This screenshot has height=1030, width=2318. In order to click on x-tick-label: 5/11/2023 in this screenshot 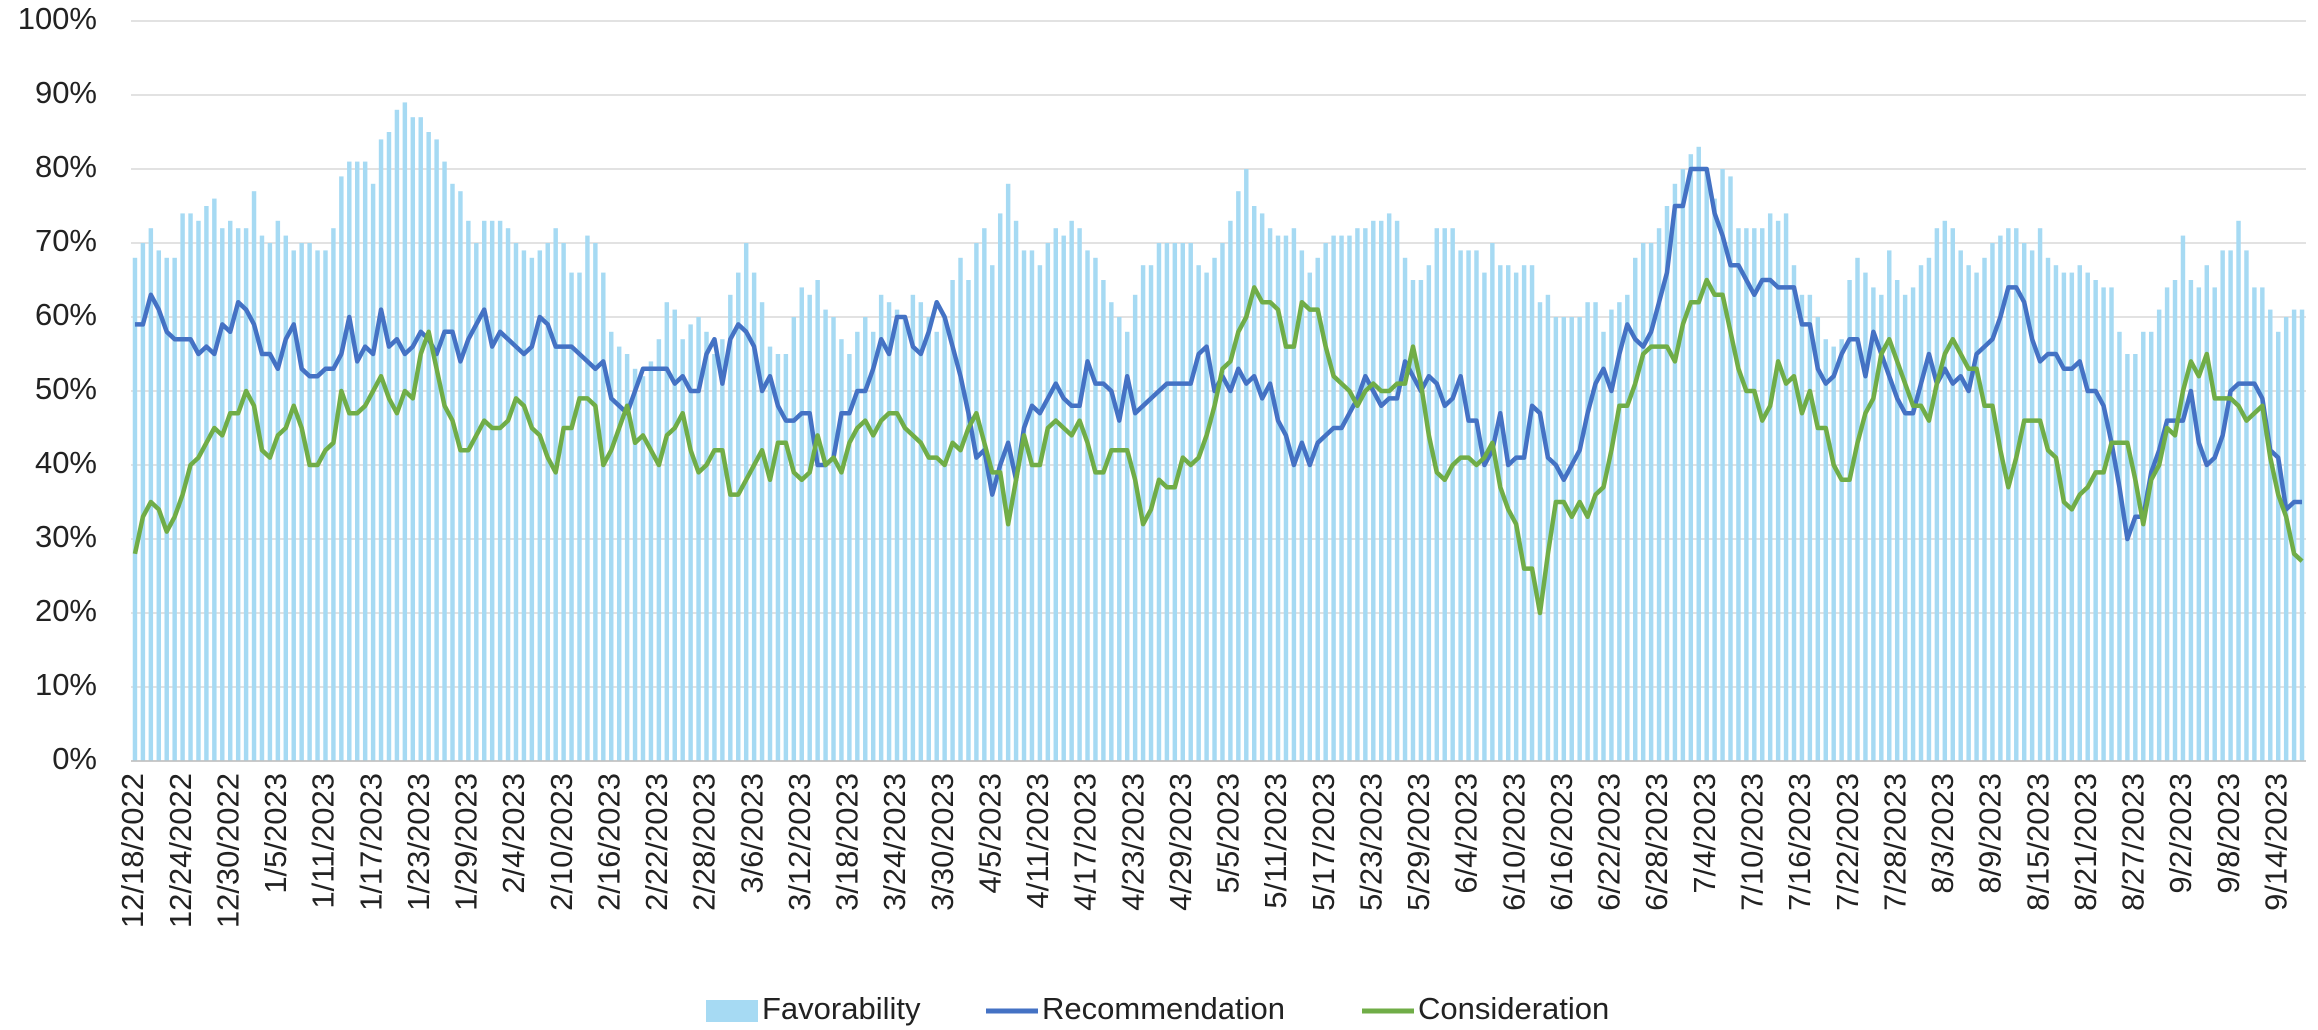, I will do `click(1275, 841)`.